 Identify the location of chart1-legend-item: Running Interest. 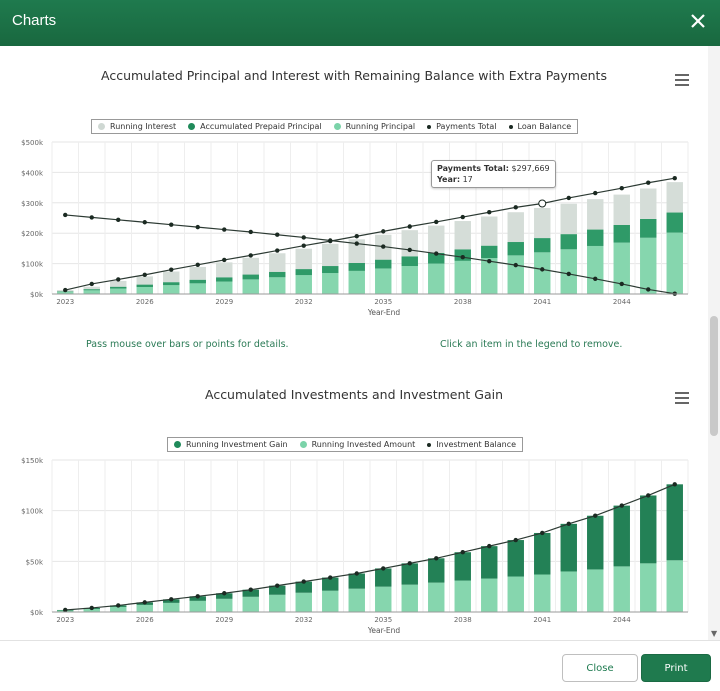
(137, 126).